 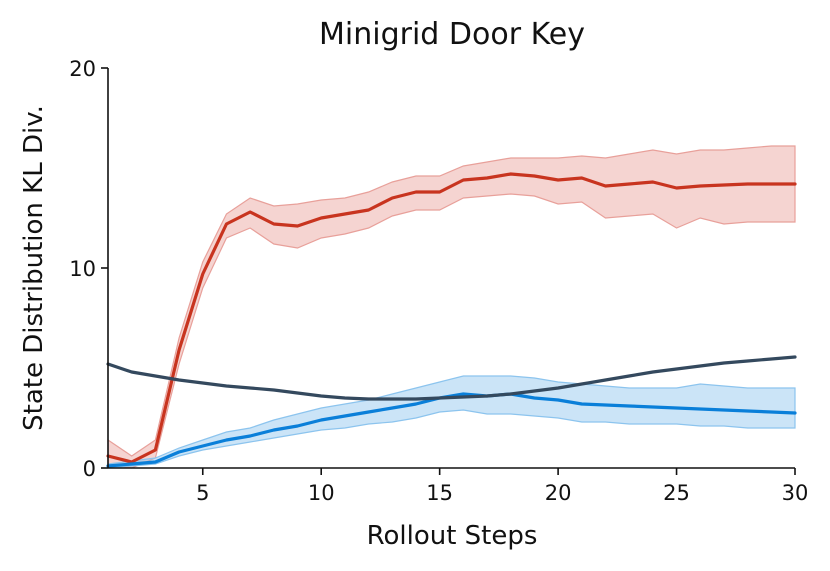 I want to click on x-tick-label: 10, so click(x=321, y=493).